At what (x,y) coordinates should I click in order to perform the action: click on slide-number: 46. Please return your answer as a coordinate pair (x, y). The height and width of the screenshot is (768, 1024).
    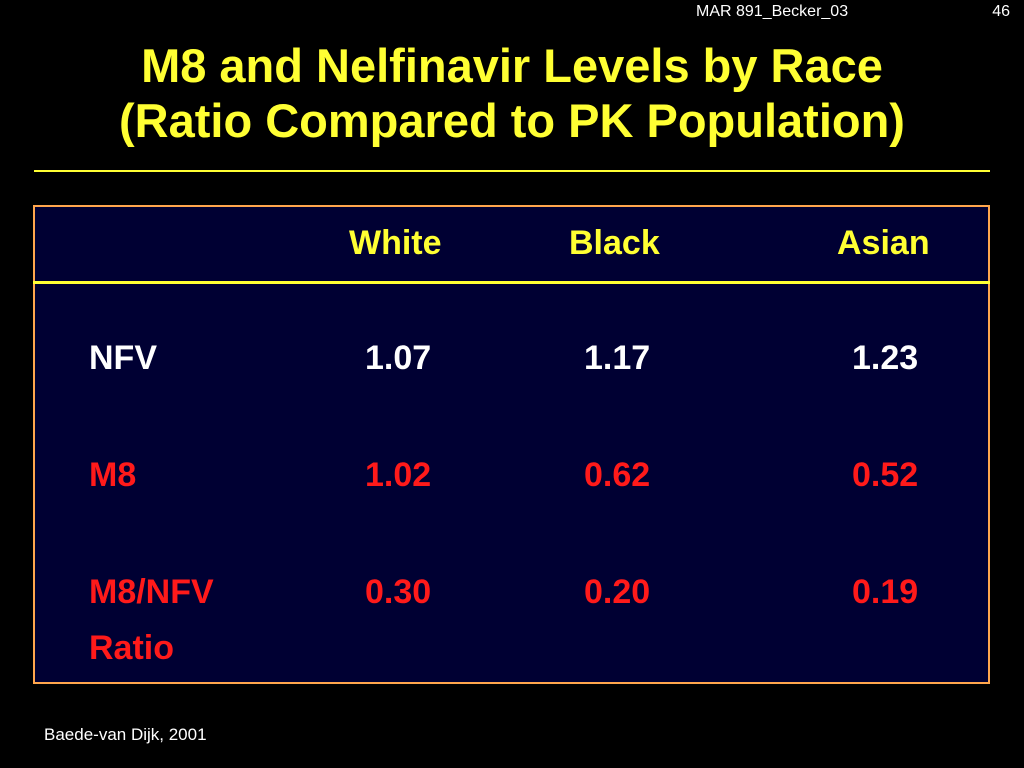
    Looking at the image, I should click on (1001, 11).